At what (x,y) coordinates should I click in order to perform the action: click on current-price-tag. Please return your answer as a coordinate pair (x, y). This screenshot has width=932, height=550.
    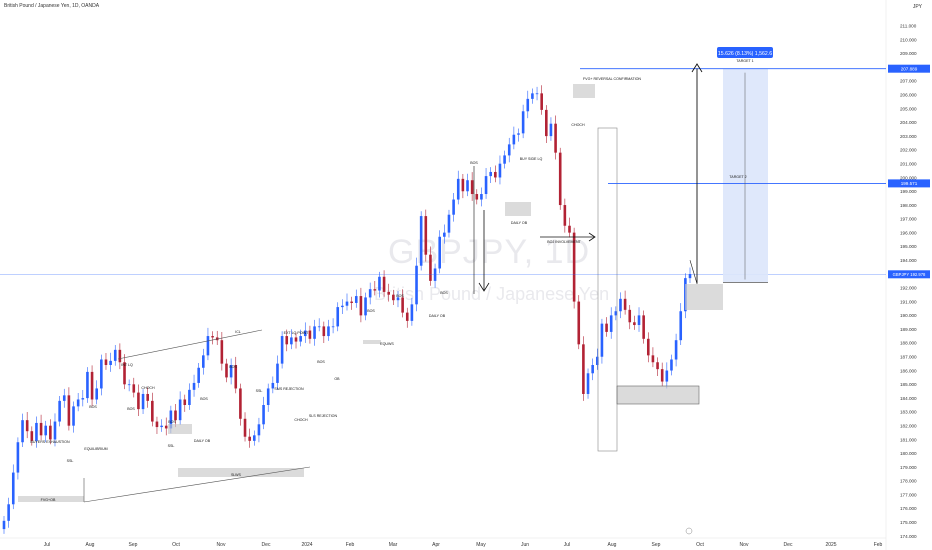
    Looking at the image, I should click on (909, 274).